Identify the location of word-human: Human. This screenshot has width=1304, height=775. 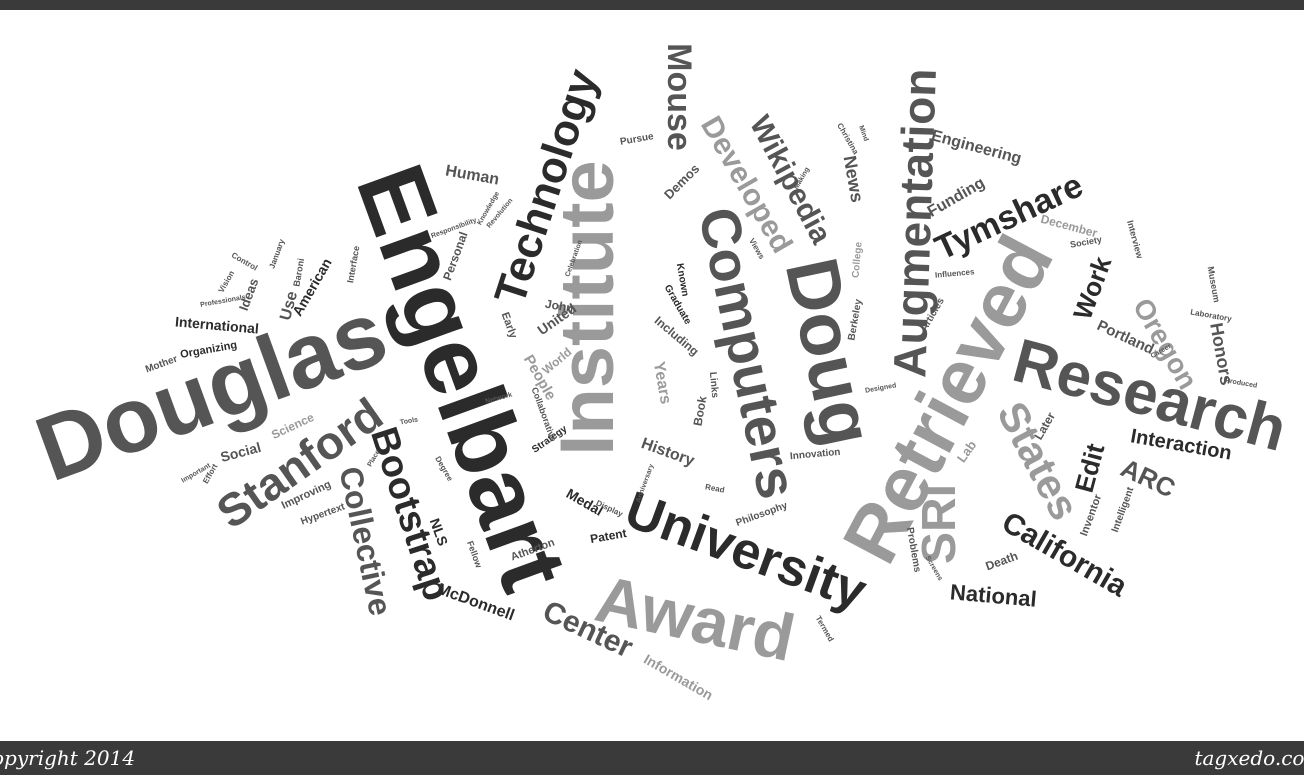
(472, 175).